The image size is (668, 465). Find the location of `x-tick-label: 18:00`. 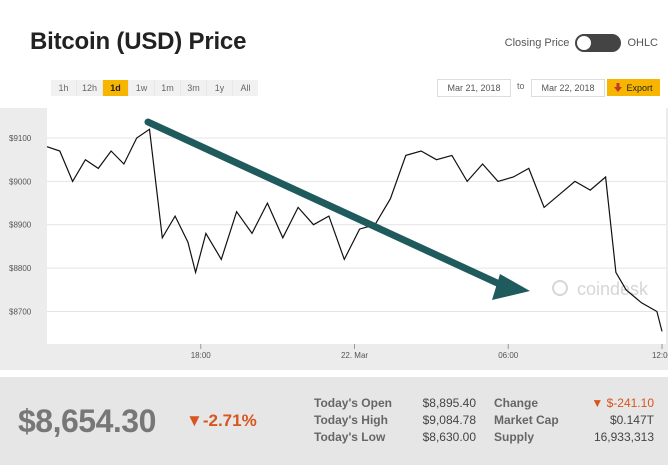

x-tick-label: 18:00 is located at coordinates (201, 355).